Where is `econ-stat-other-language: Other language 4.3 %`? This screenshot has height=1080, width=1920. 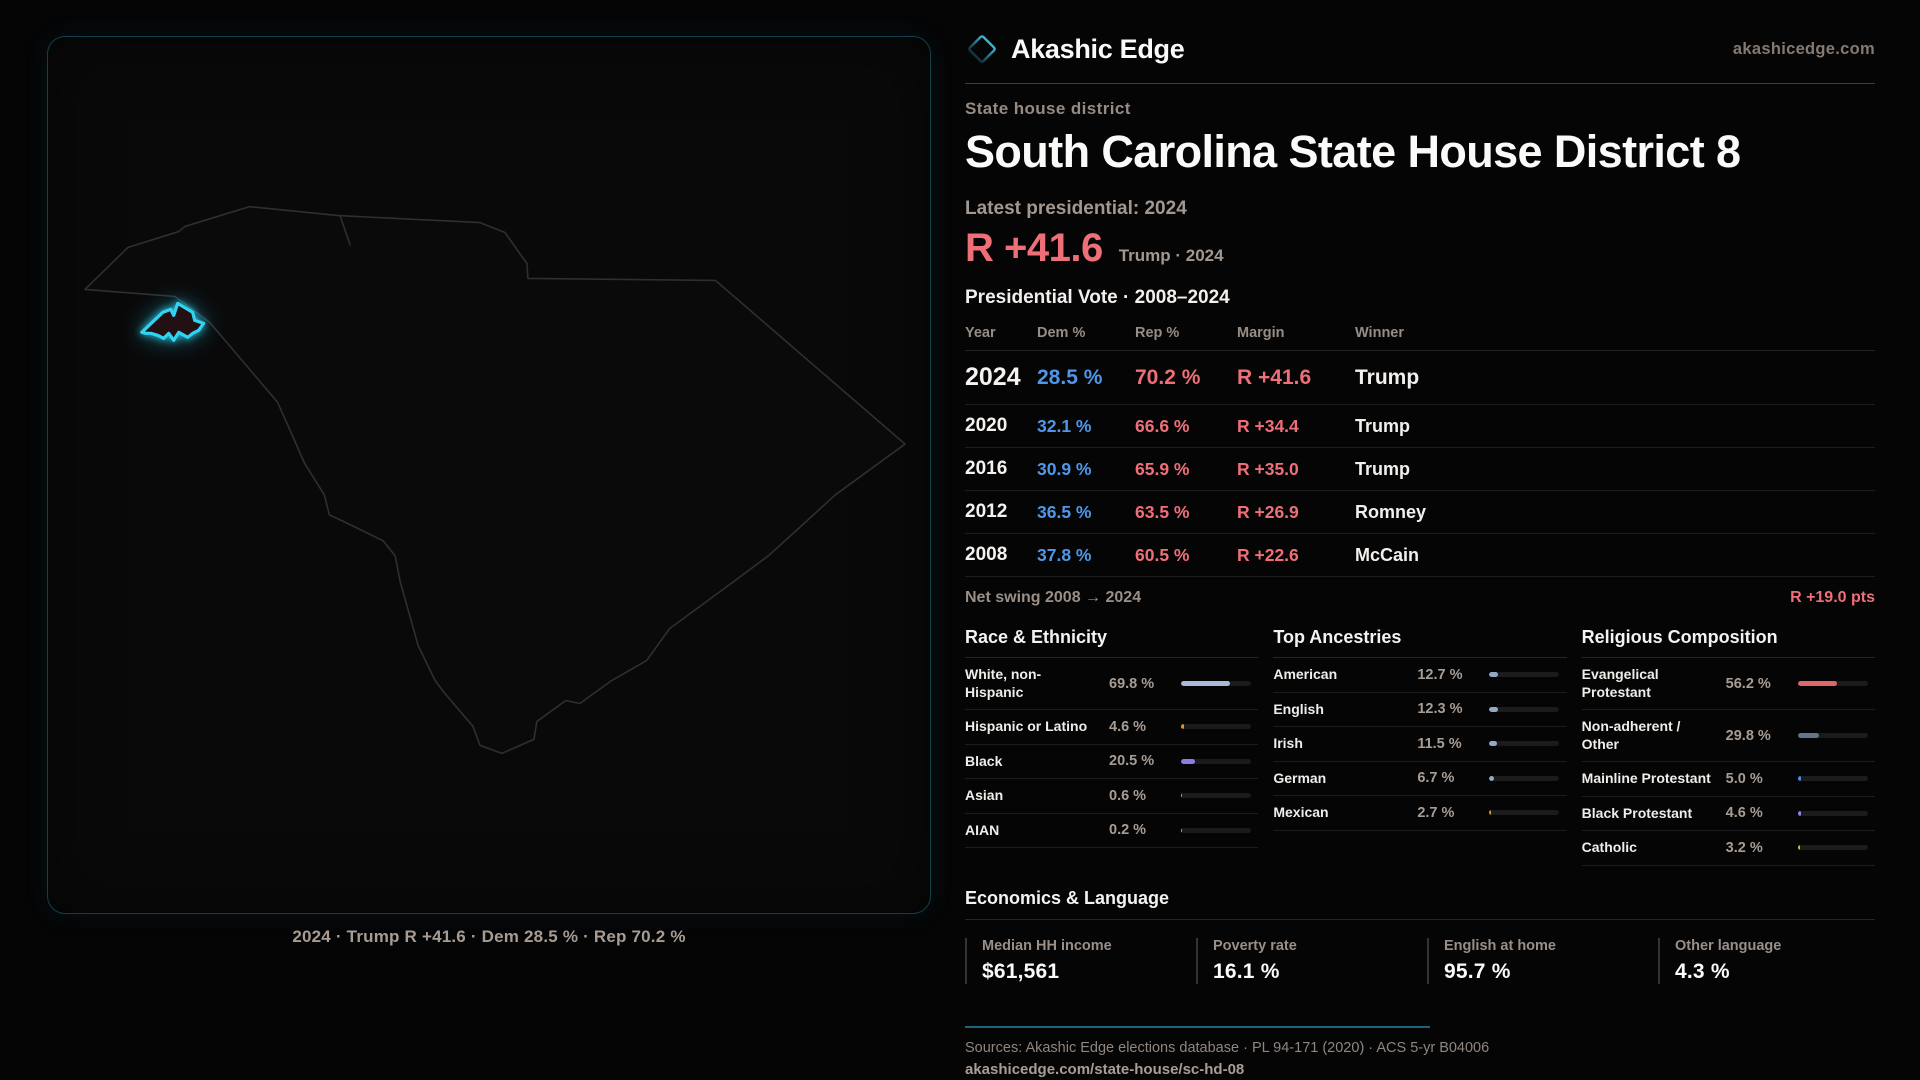 econ-stat-other-language: Other language 4.3 % is located at coordinates (1766, 960).